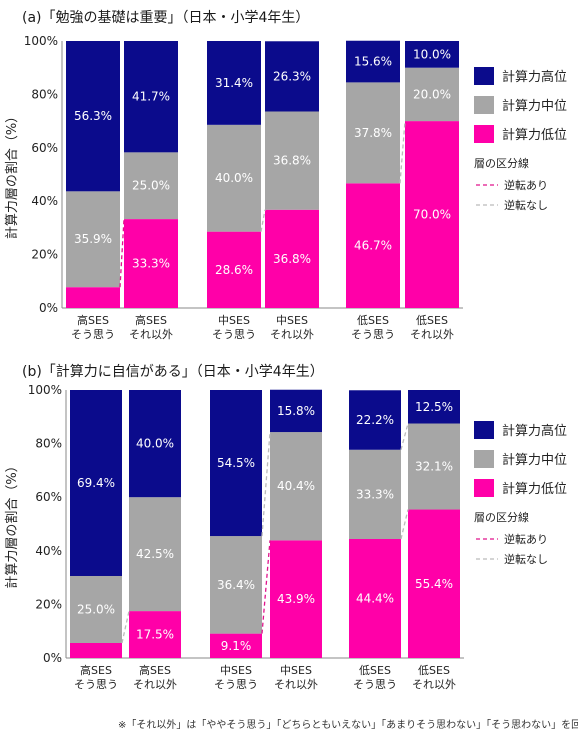 This screenshot has height=739, width=578. I want to click on chart-a-y-tick-label: 80%, so click(44, 94).